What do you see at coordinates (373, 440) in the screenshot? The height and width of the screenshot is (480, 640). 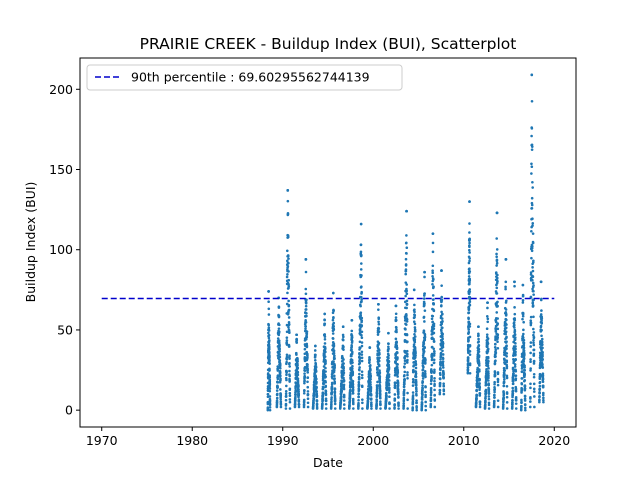 I see `x-tick-label: 2000` at bounding box center [373, 440].